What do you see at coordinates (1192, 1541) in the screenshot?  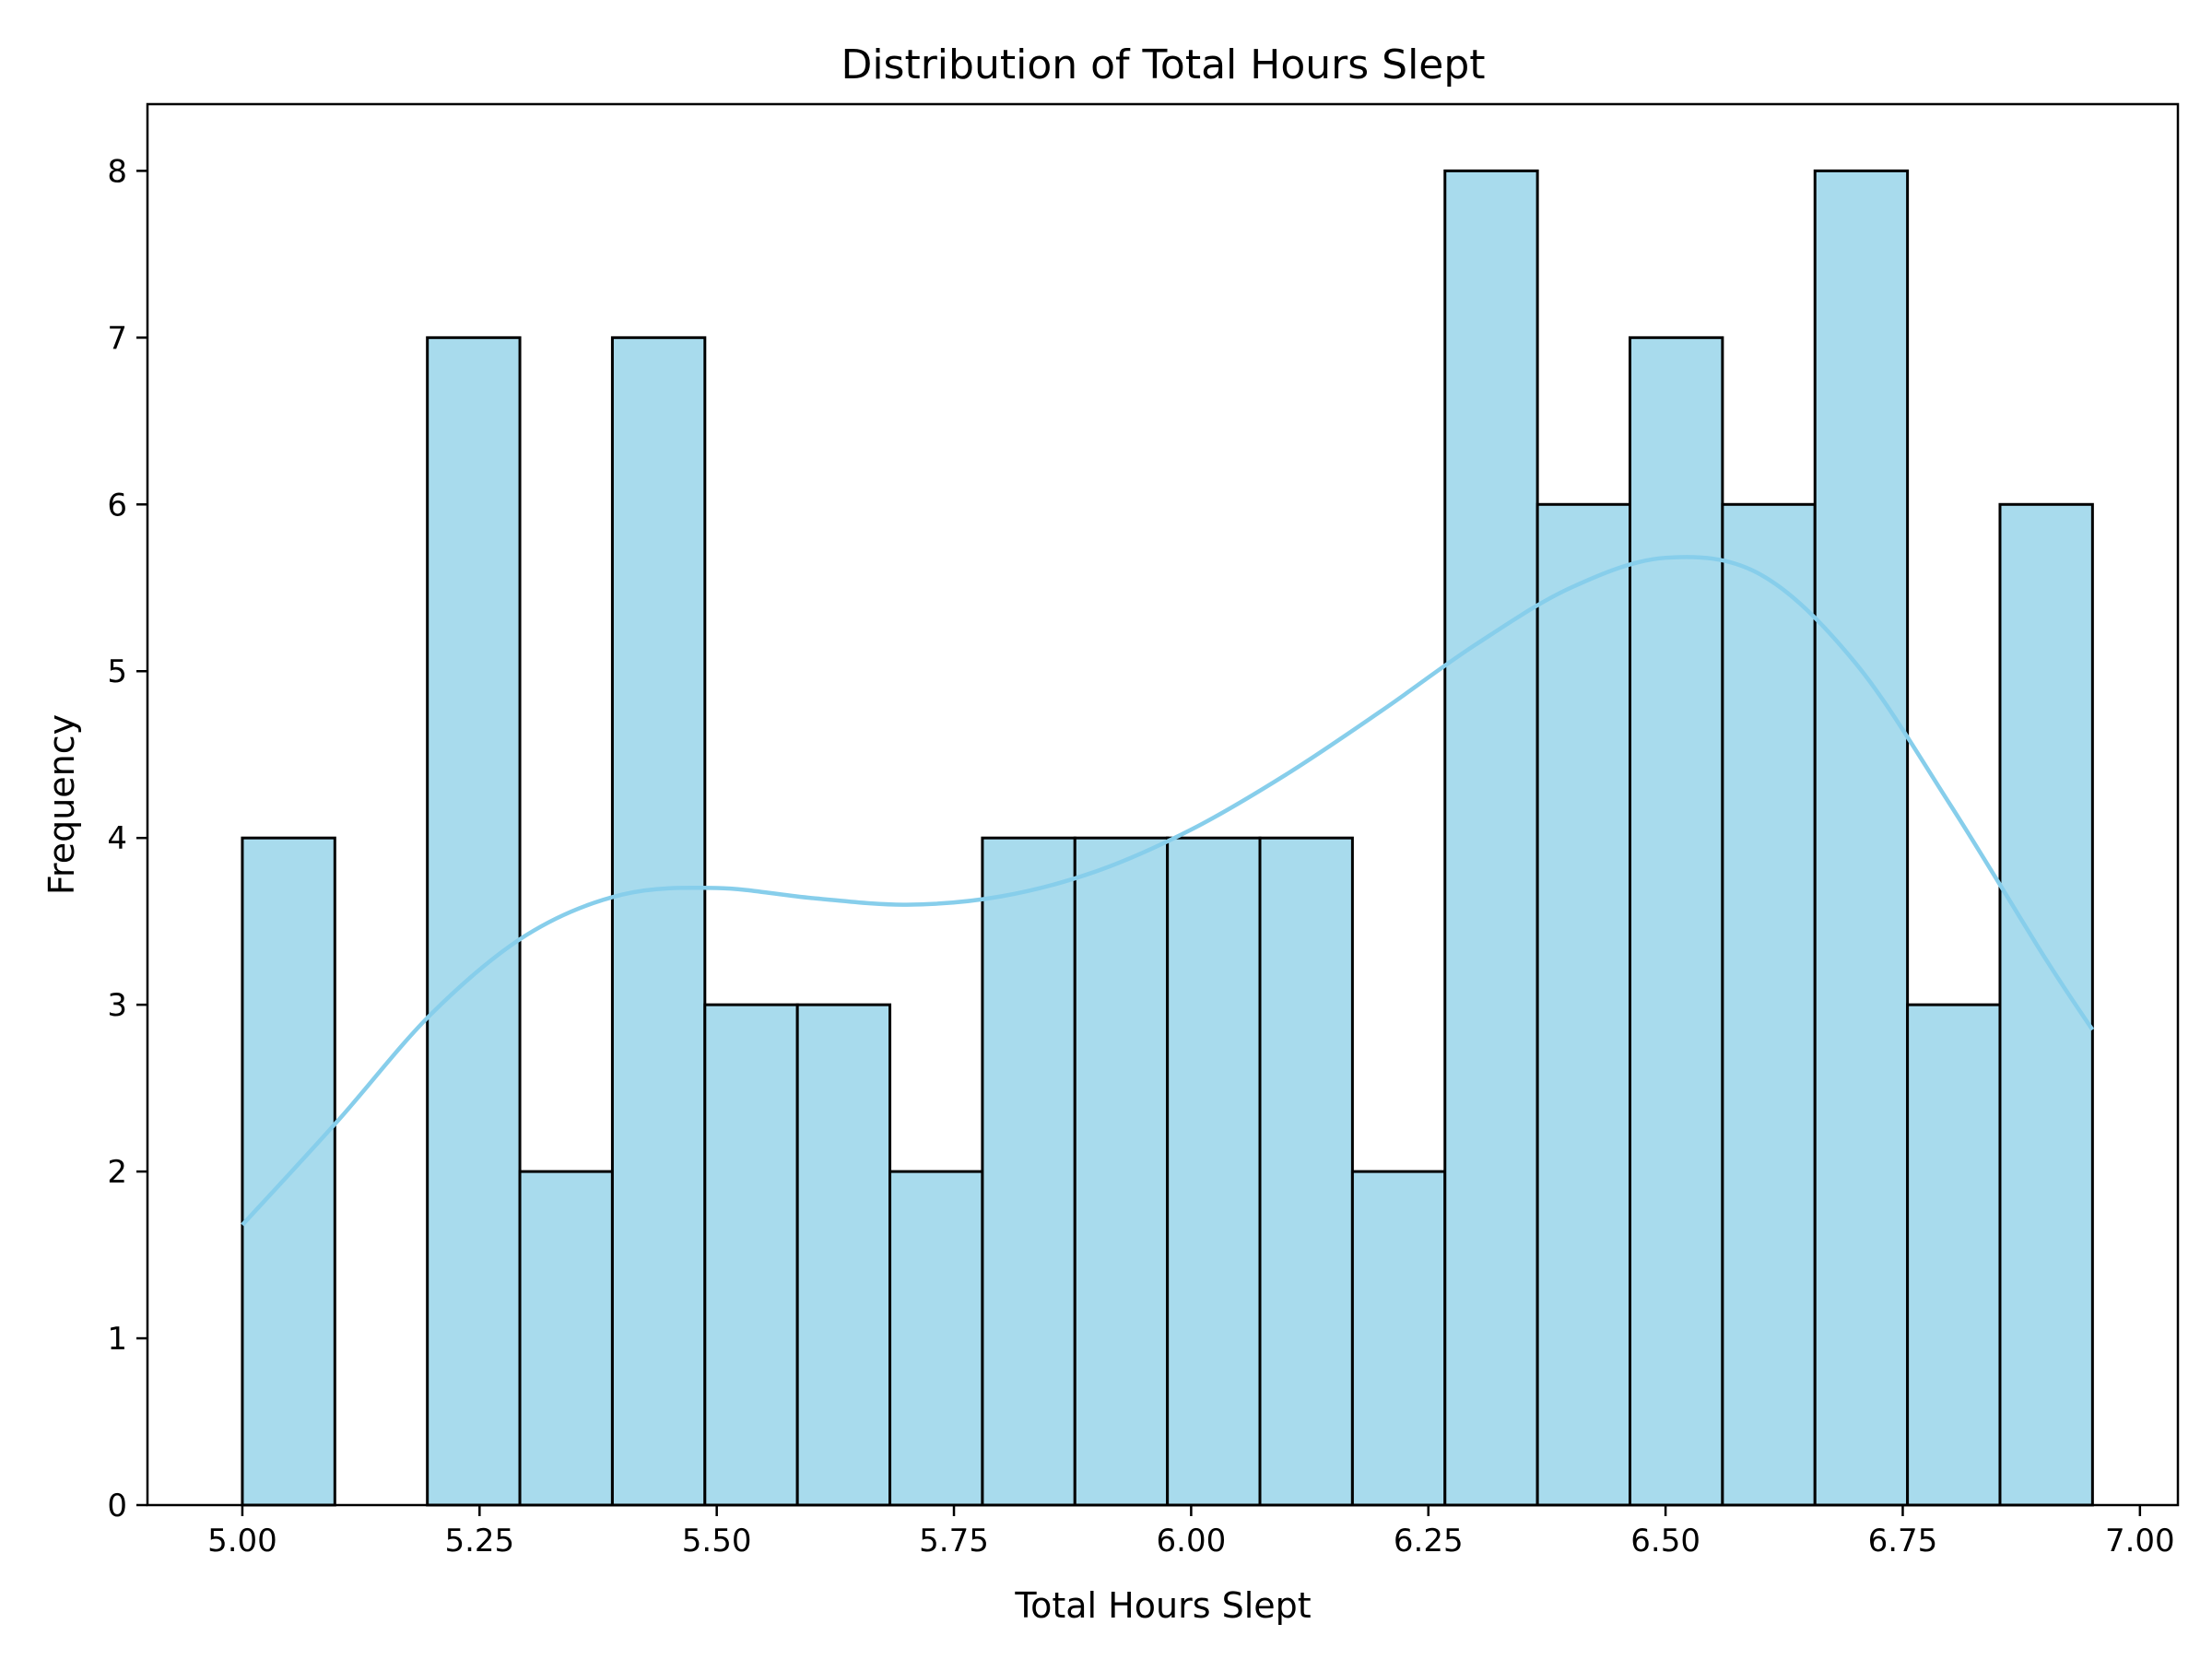 I see `x-tick-label: 6.00` at bounding box center [1192, 1541].